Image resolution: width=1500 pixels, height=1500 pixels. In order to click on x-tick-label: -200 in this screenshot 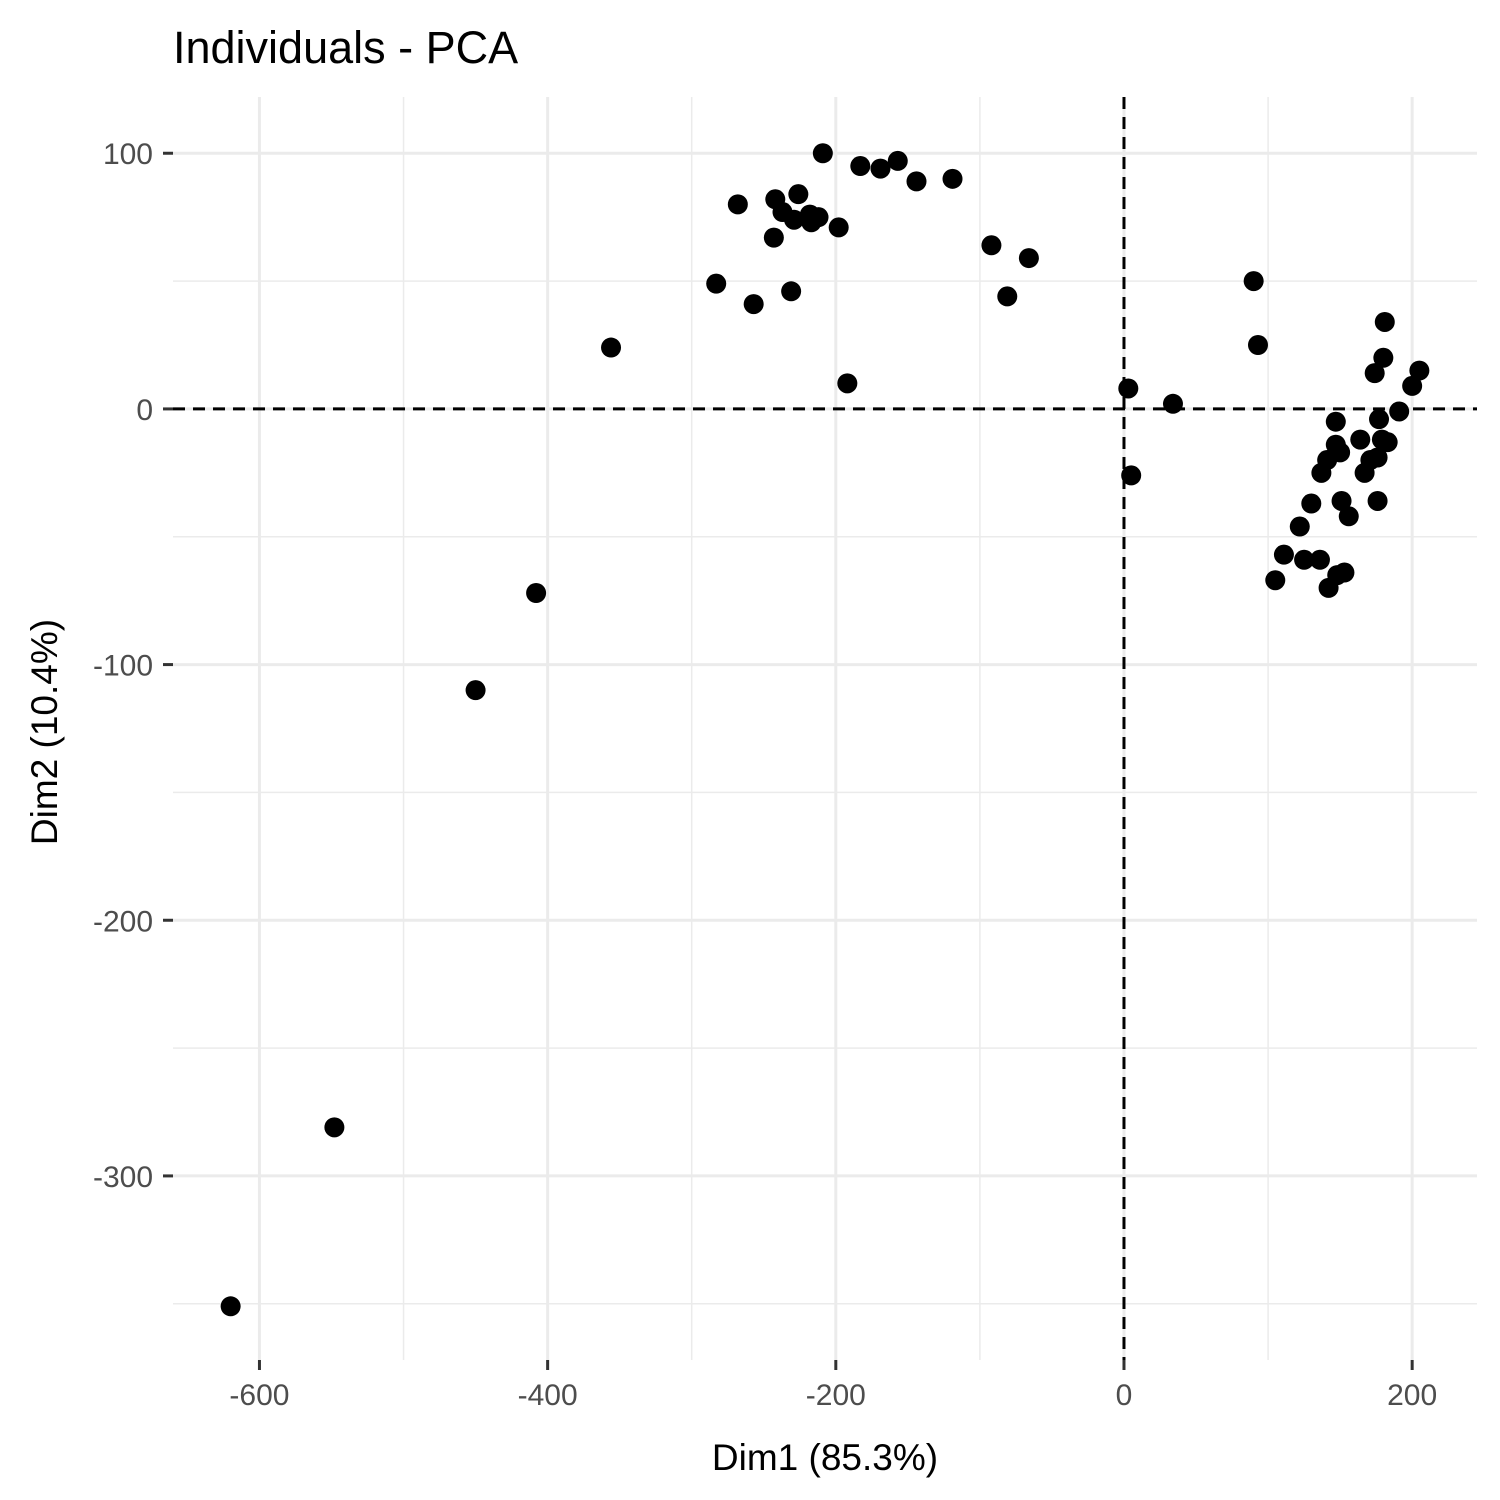, I will do `click(836, 1395)`.